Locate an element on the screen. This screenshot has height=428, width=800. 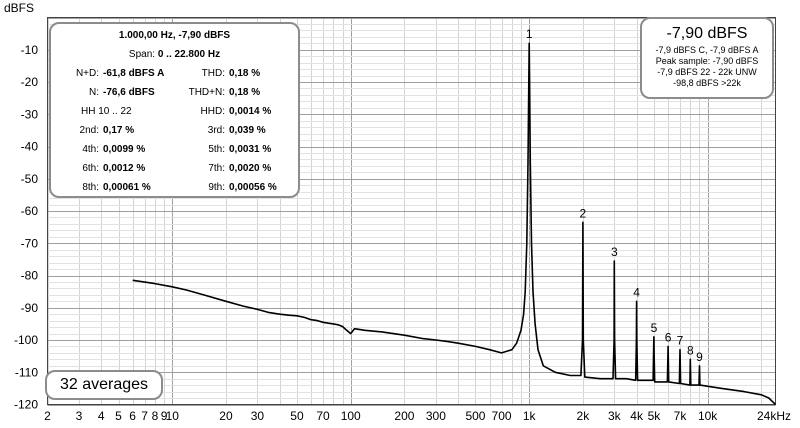
h2-label: 2nd: is located at coordinates (89, 130).